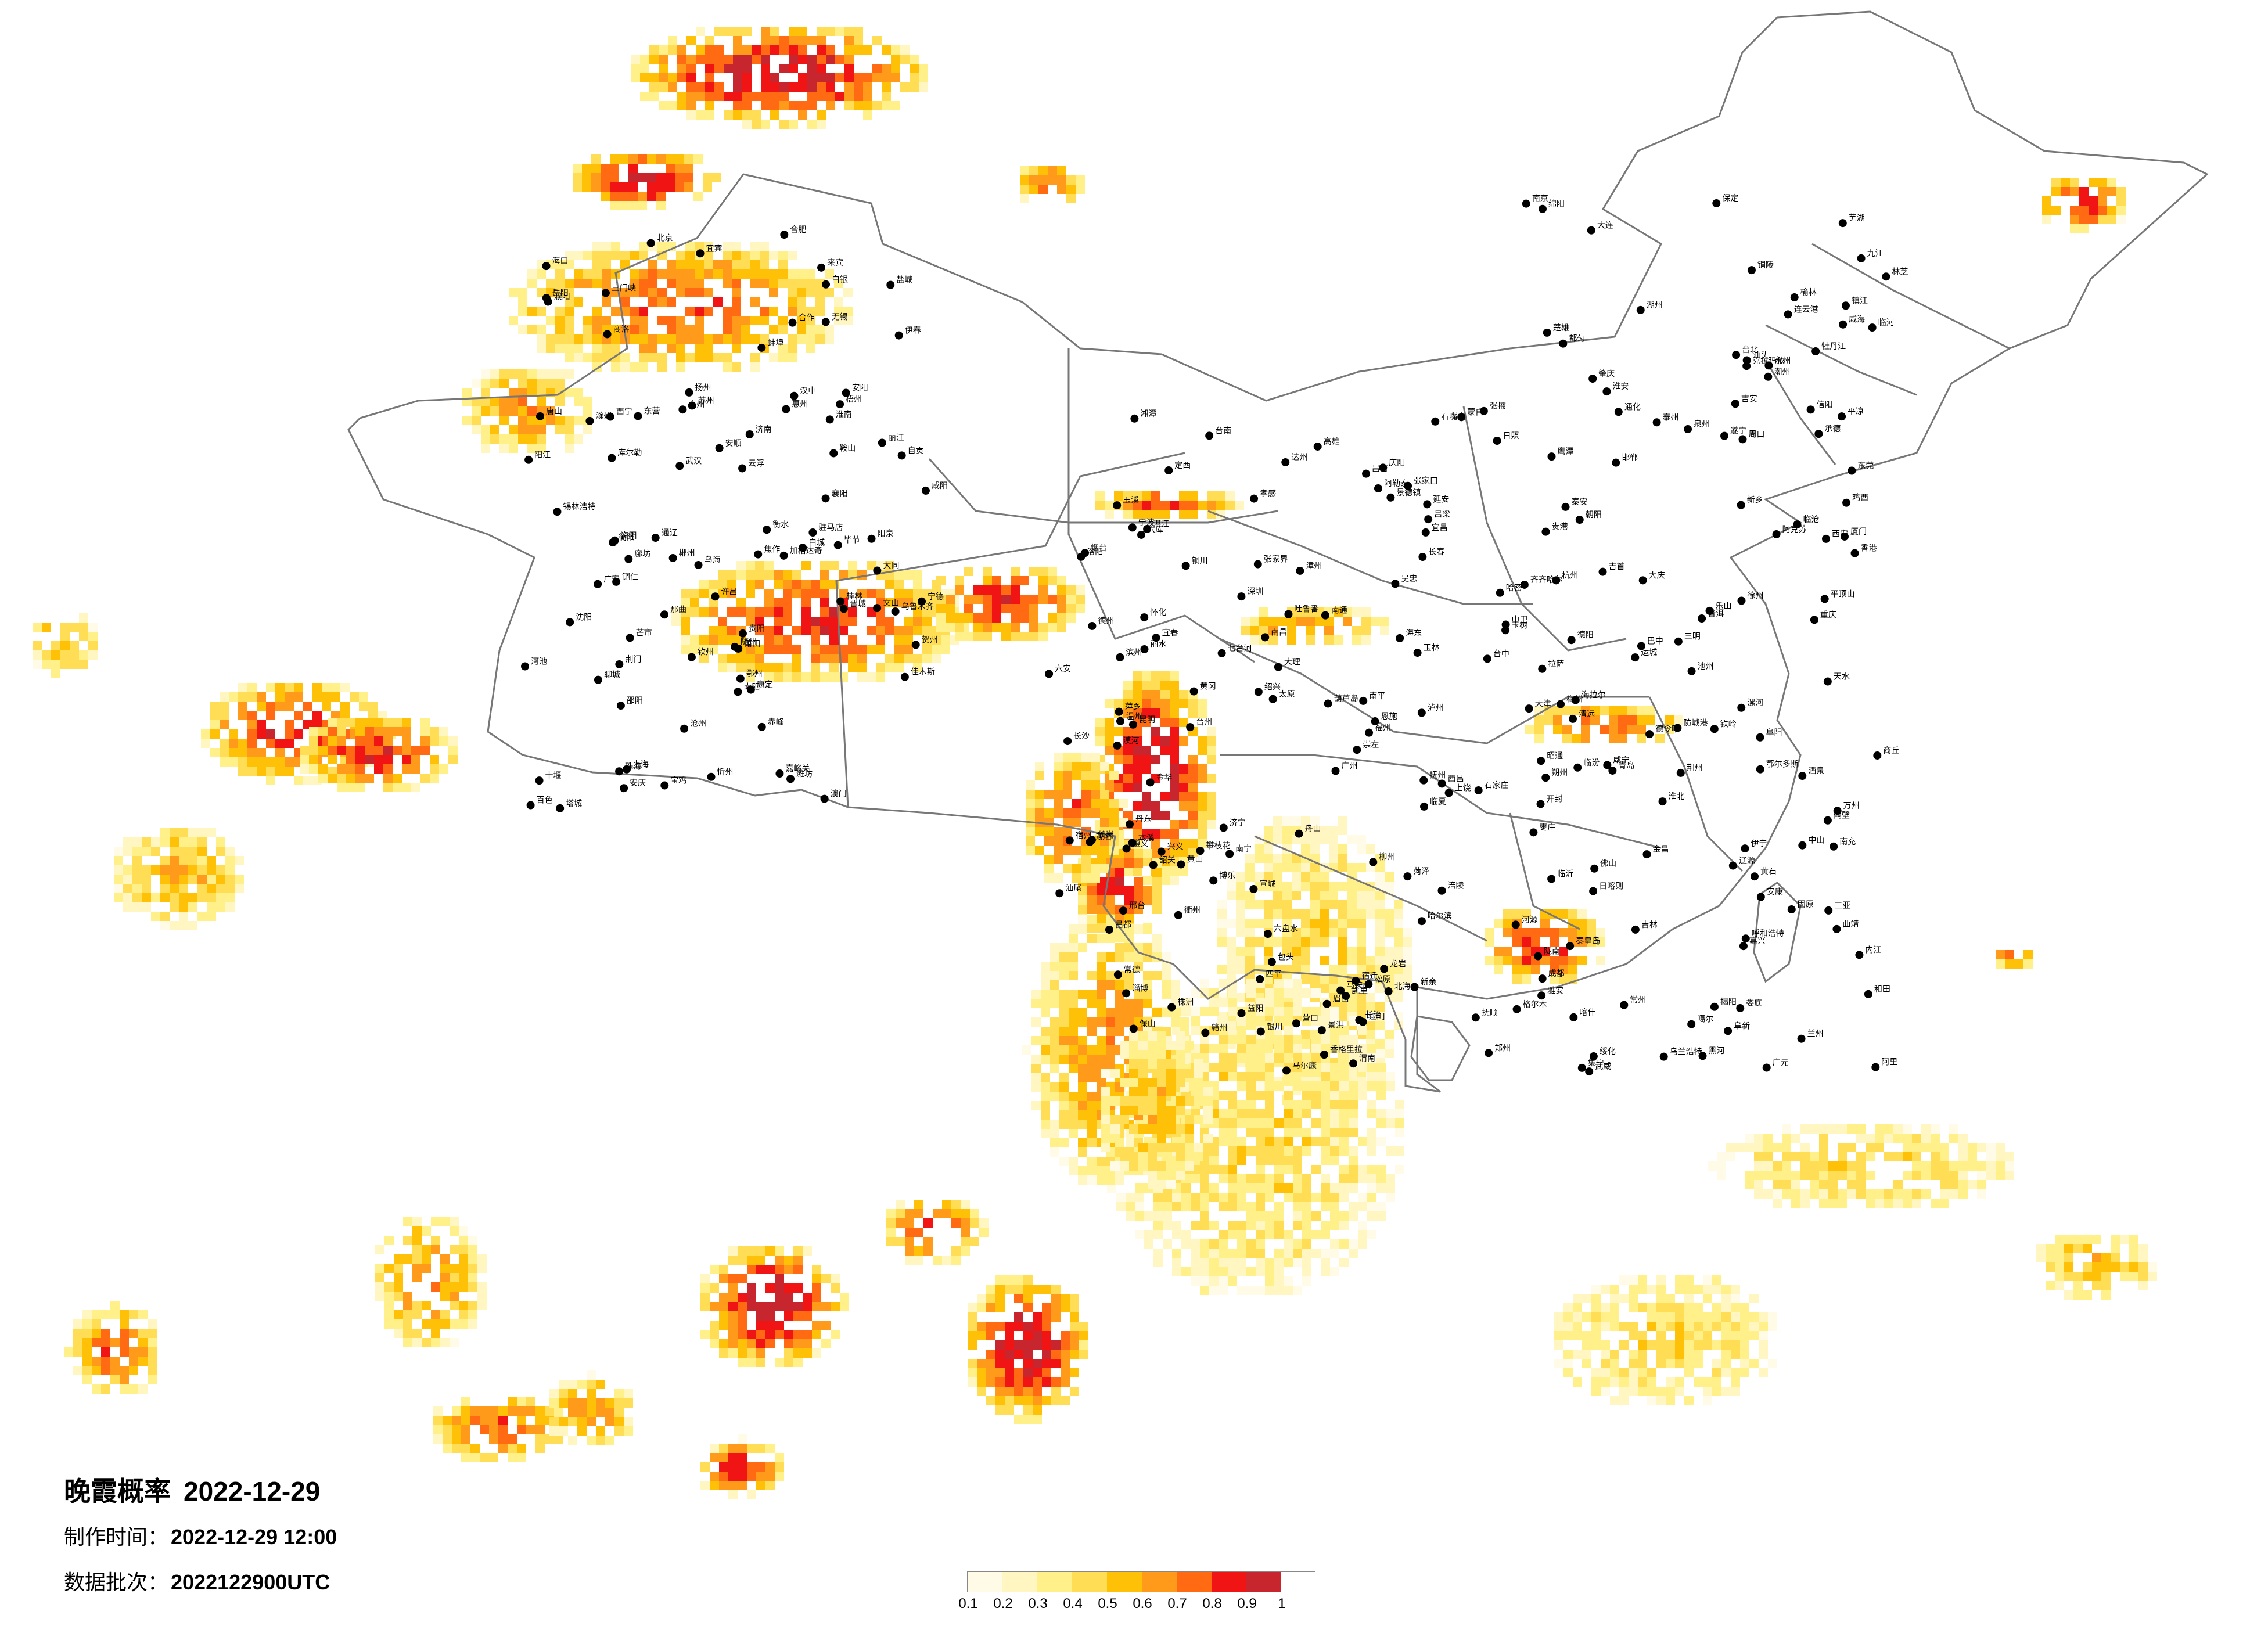 Image resolution: width=2268 pixels, height=1626 pixels. Describe the element at coordinates (725, 772) in the screenshot. I see `city-label: 忻州` at that location.